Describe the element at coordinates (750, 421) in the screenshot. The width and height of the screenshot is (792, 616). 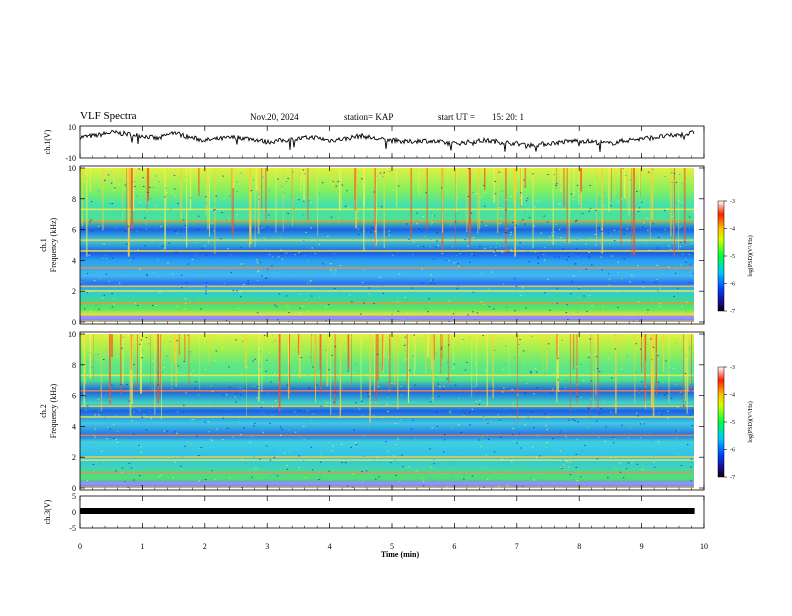
I see `ch2-colorbar-label: log(PSD)(V²/Hz)` at that location.